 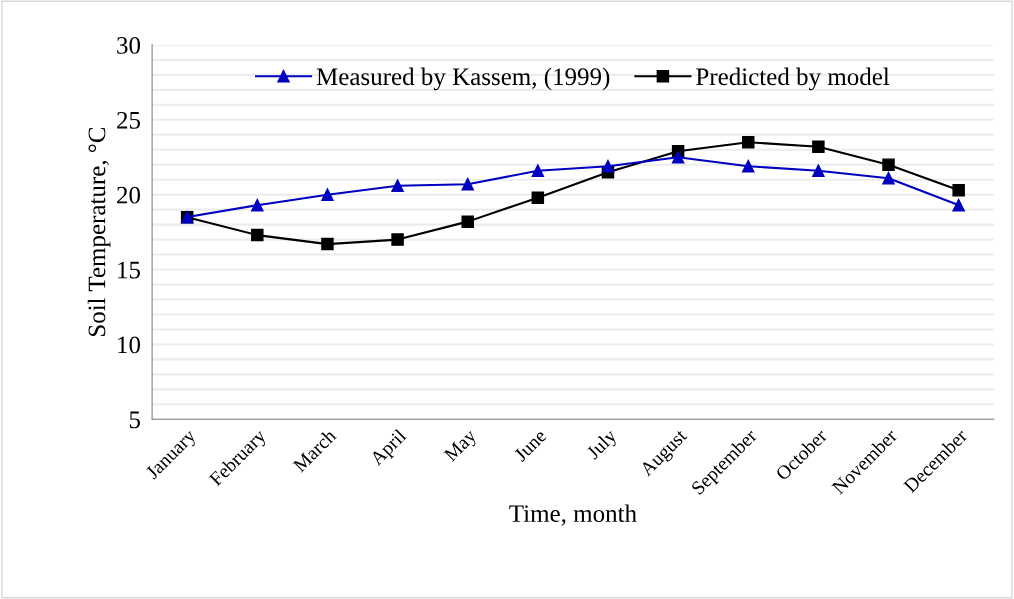 I want to click on y-tick-label: 10, so click(x=129, y=345).